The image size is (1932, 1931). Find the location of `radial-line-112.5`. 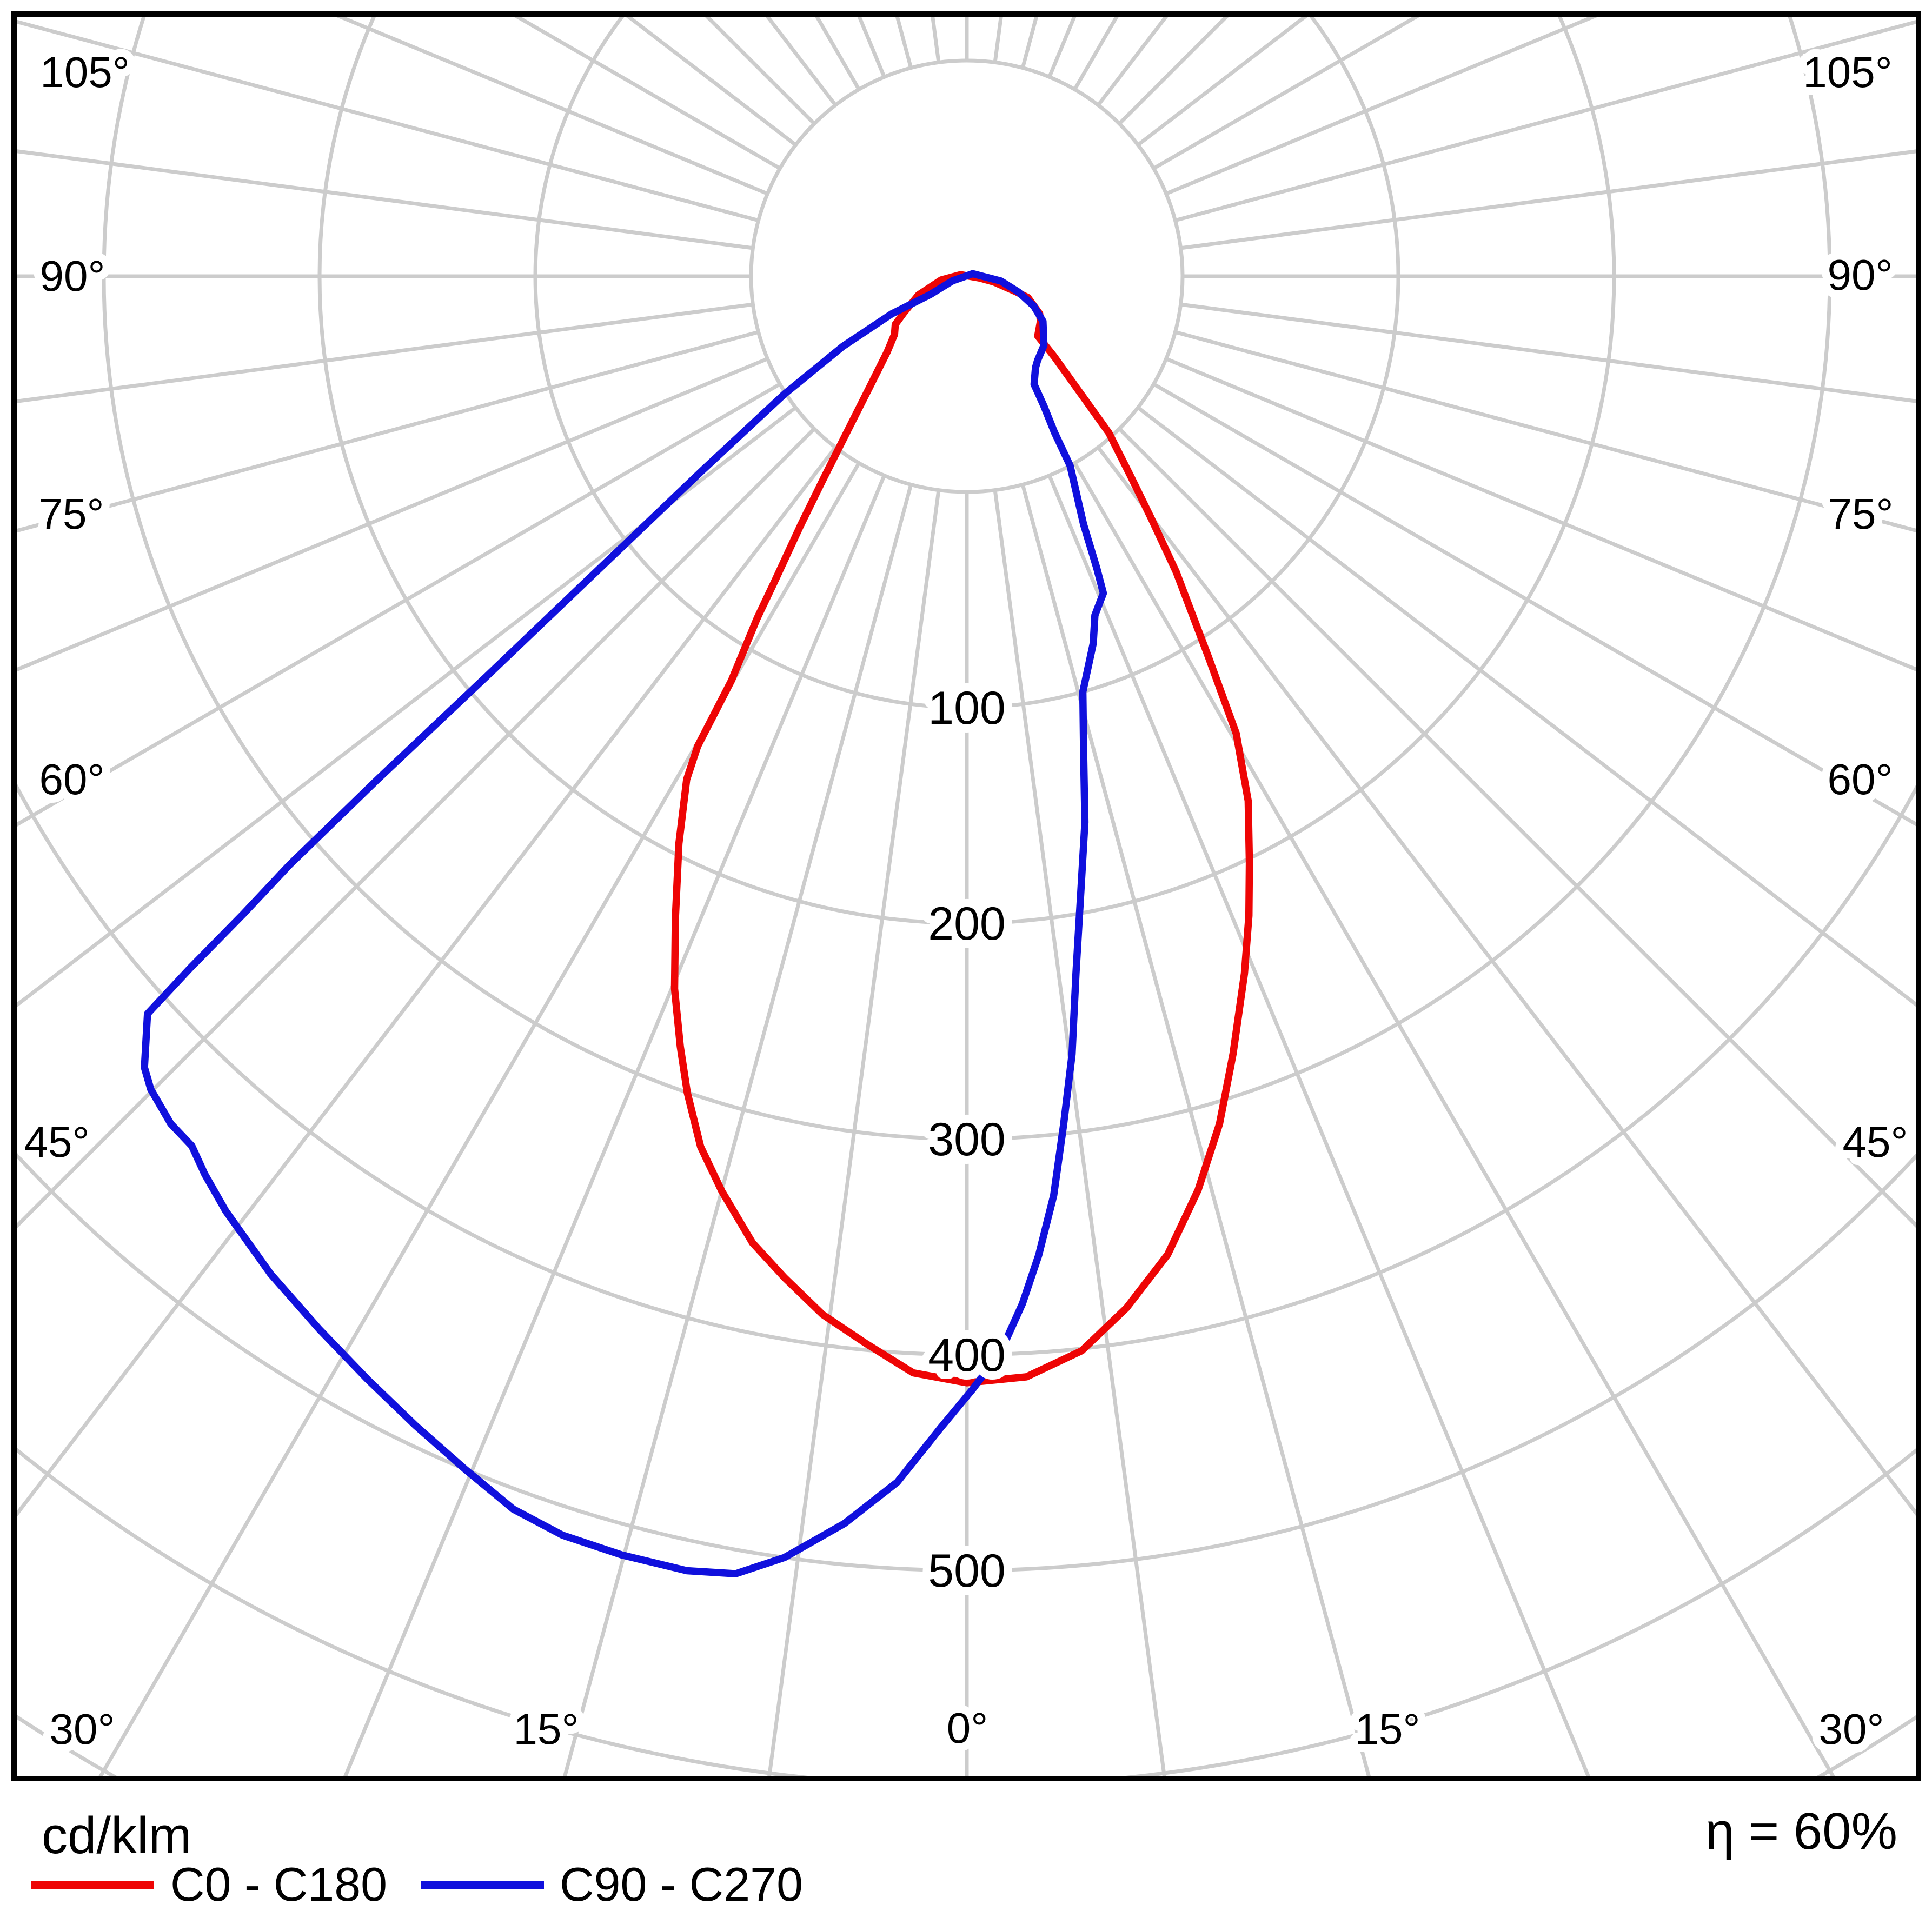

radial-line-112.5 is located at coordinates (1381, 106).